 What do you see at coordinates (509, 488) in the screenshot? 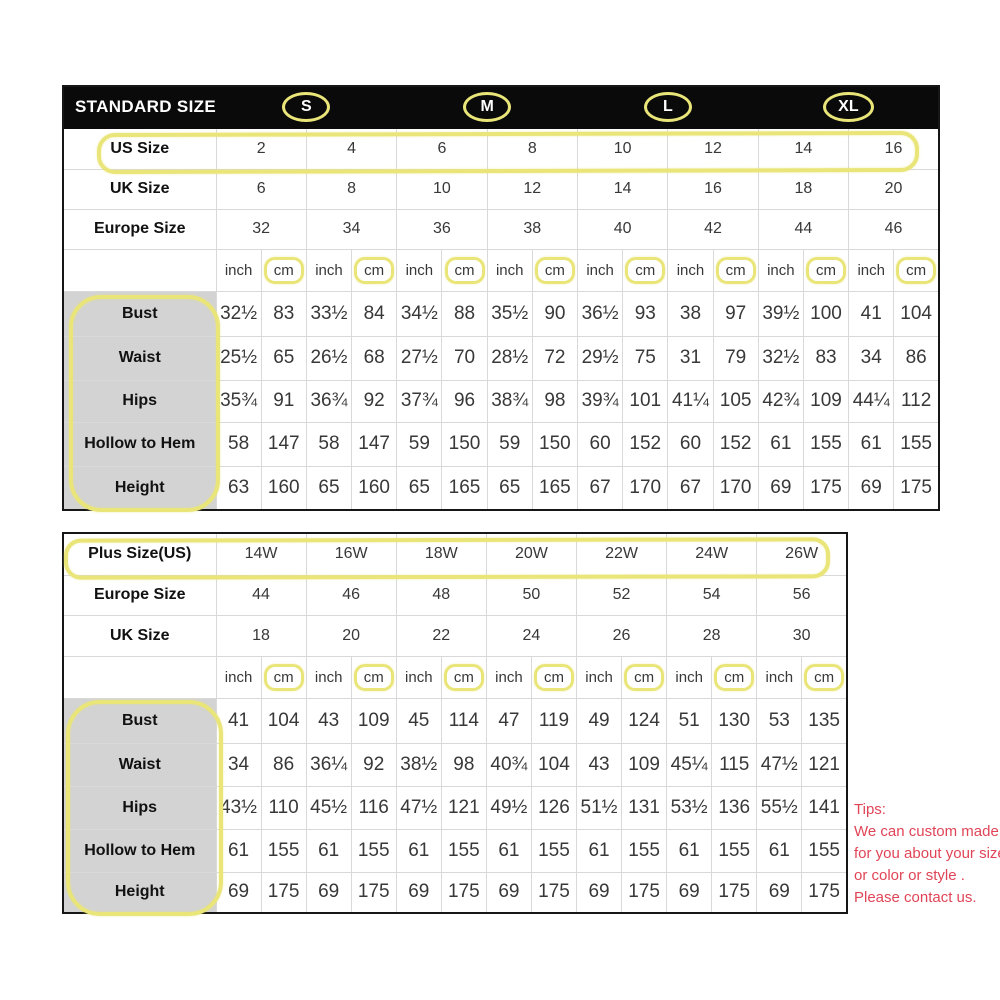
I see `measure-value: 65` at bounding box center [509, 488].